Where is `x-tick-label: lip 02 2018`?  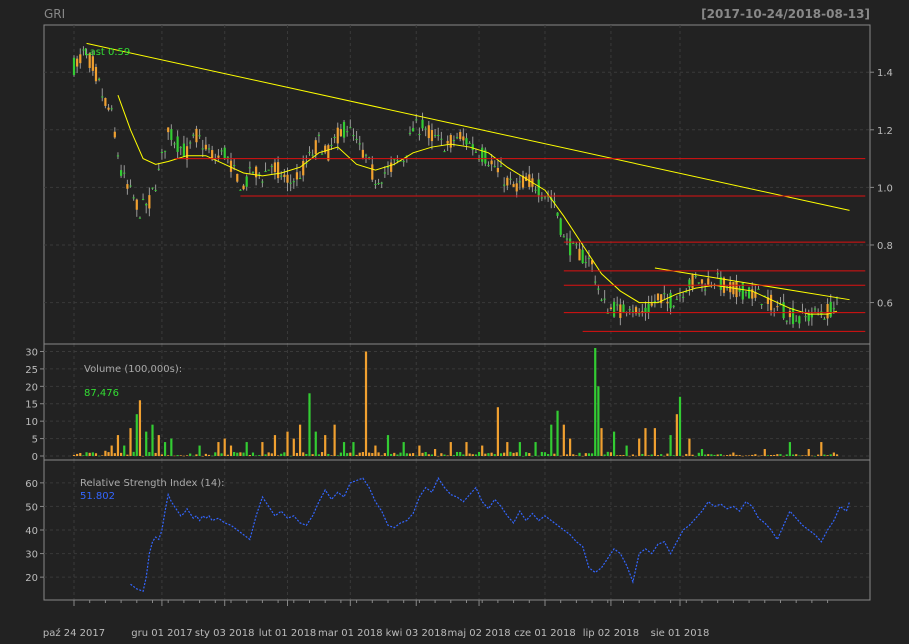
x-tick-label: lip 02 2018 is located at coordinates (611, 633).